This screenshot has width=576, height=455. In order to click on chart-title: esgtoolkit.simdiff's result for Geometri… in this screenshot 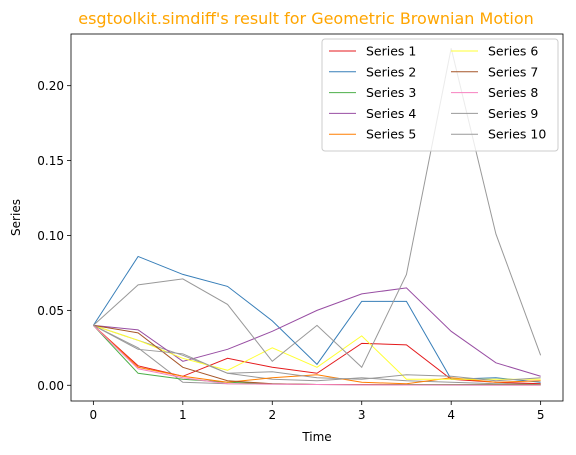, I will do `click(306, 18)`.